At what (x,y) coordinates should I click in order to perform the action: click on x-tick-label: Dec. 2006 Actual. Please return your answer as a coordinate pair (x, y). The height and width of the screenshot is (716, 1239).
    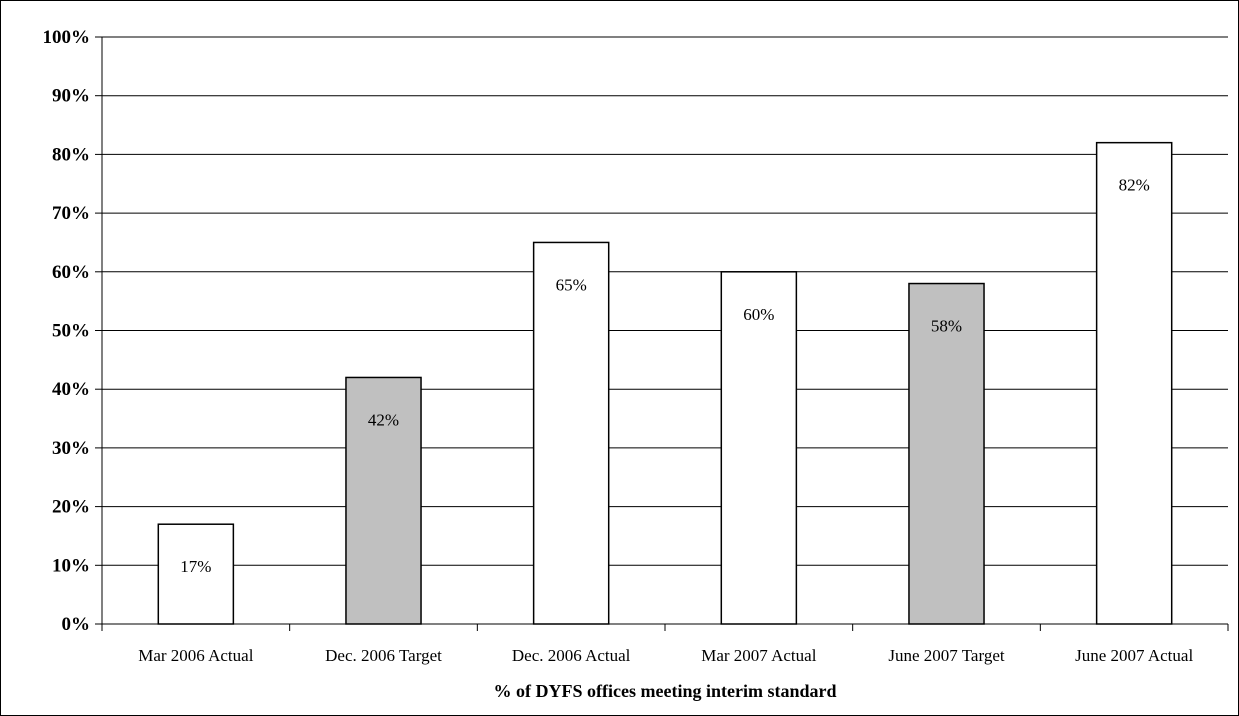
    Looking at the image, I should click on (571, 655).